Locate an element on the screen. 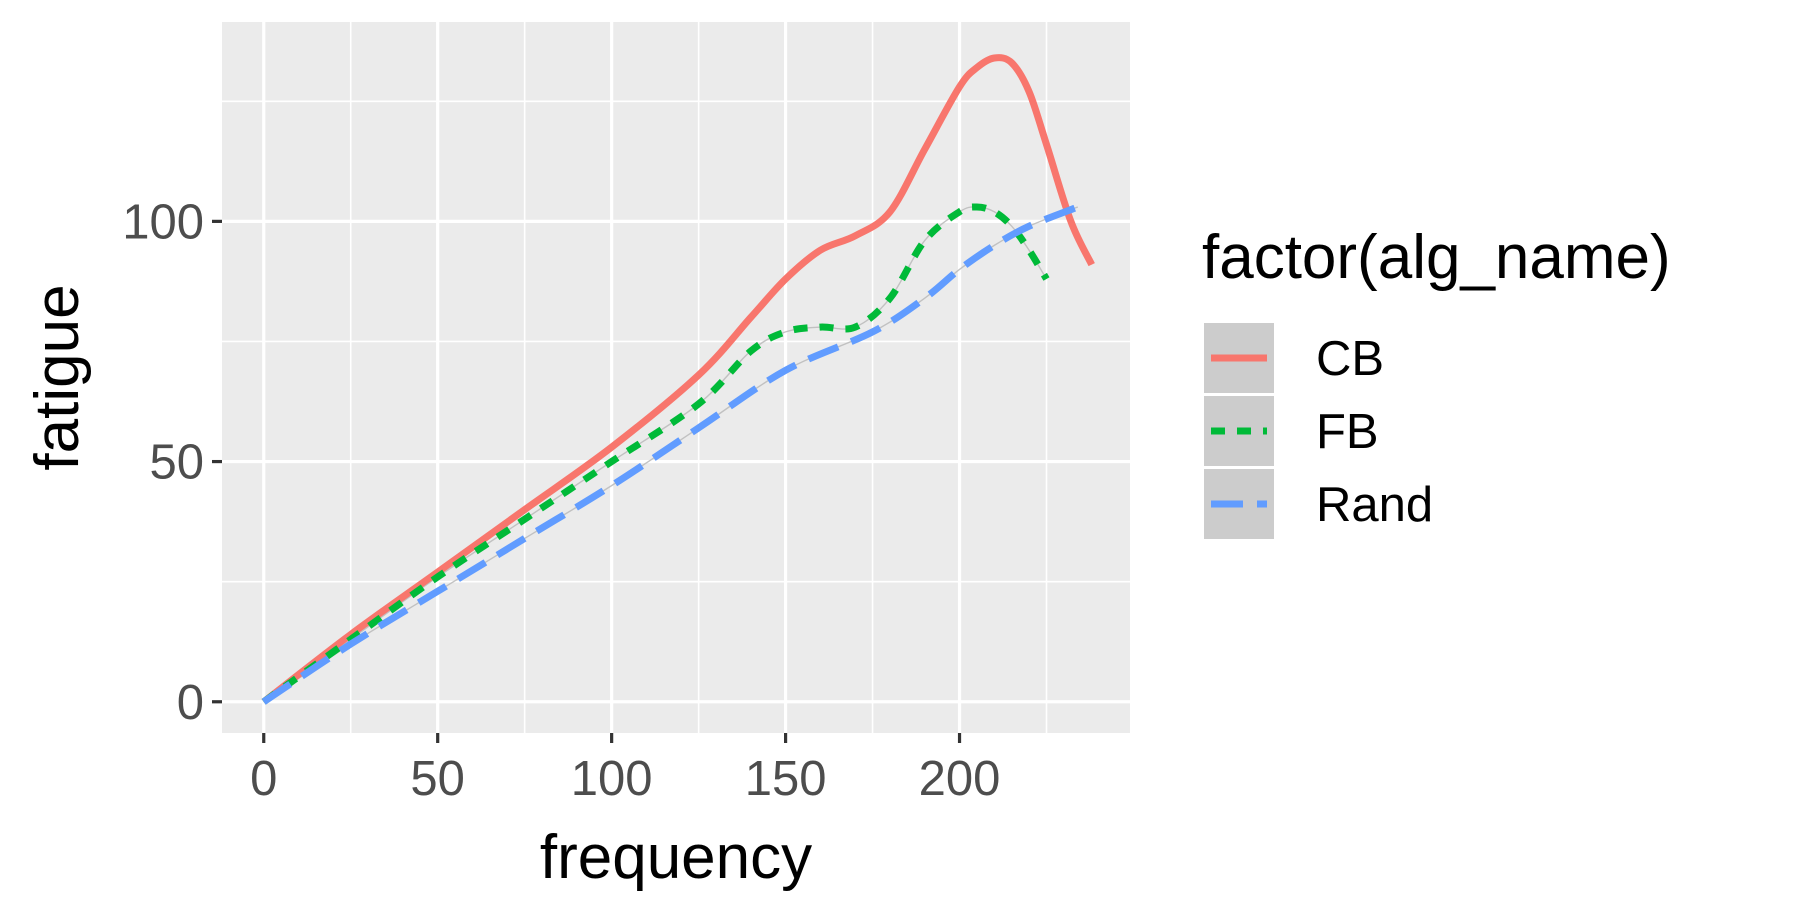 This screenshot has width=1800, height=900. x-axis: 0 50 100 150 200 is located at coordinates (625, 769).